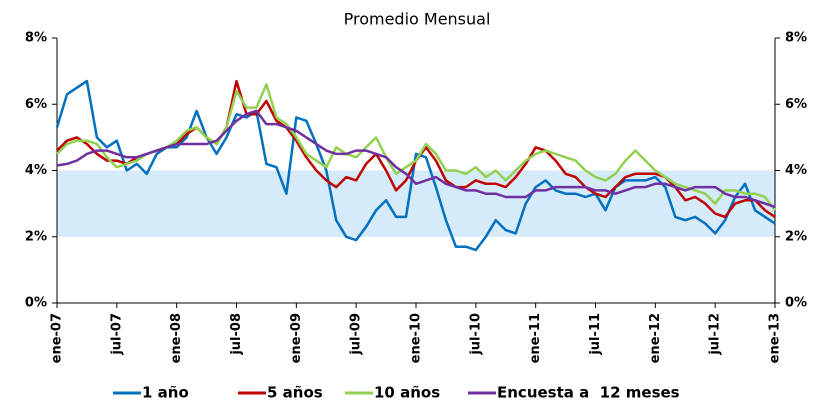 Image resolution: width=824 pixels, height=407 pixels. Describe the element at coordinates (595, 334) in the screenshot. I see `x-tick-label: jul-11` at that location.